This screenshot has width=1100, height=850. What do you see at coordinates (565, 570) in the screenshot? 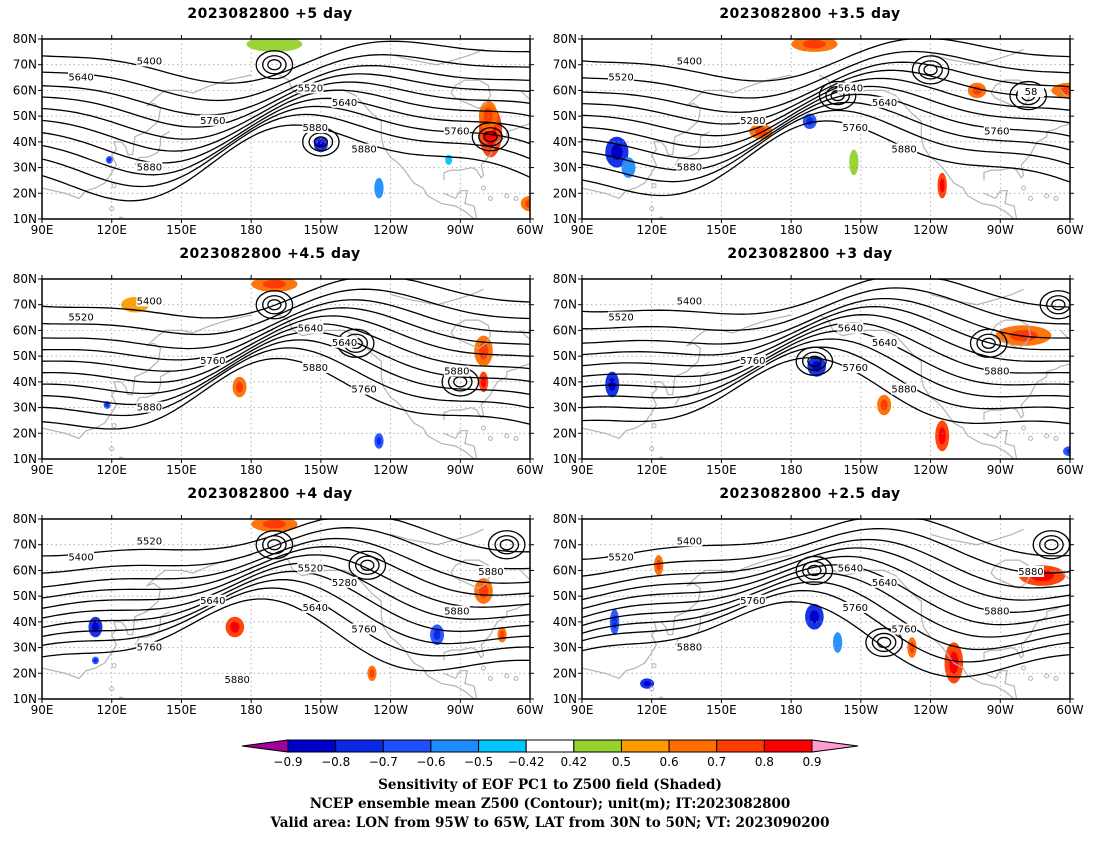
I see `lat-label: 60N` at bounding box center [565, 570].